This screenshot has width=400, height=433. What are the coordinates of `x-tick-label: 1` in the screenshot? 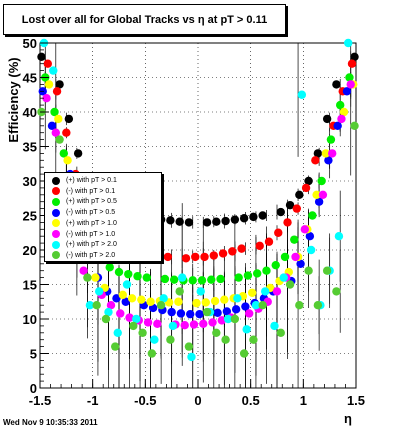 It's located at (303, 400).